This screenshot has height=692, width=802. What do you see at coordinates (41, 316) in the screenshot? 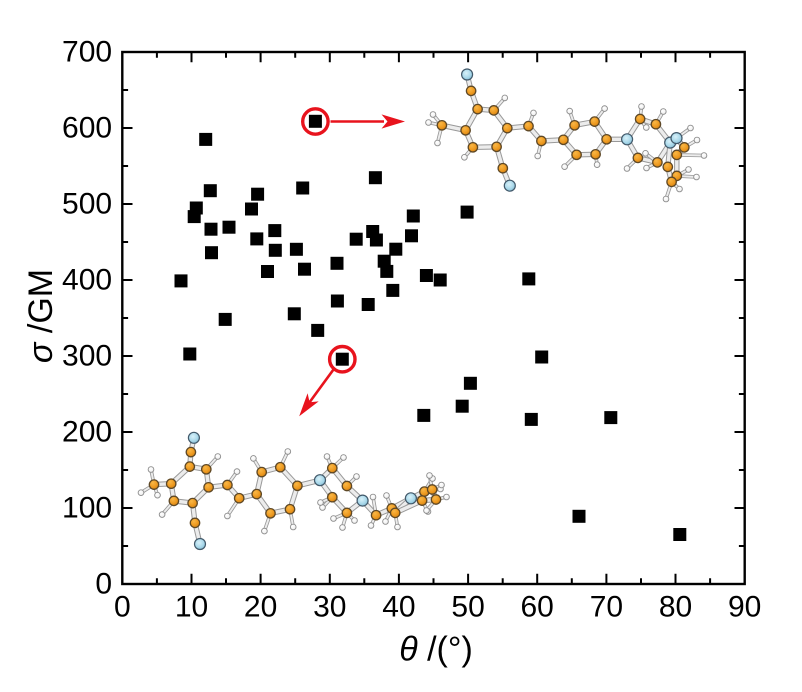
I see `svg-text: σ /GM` at bounding box center [41, 316].